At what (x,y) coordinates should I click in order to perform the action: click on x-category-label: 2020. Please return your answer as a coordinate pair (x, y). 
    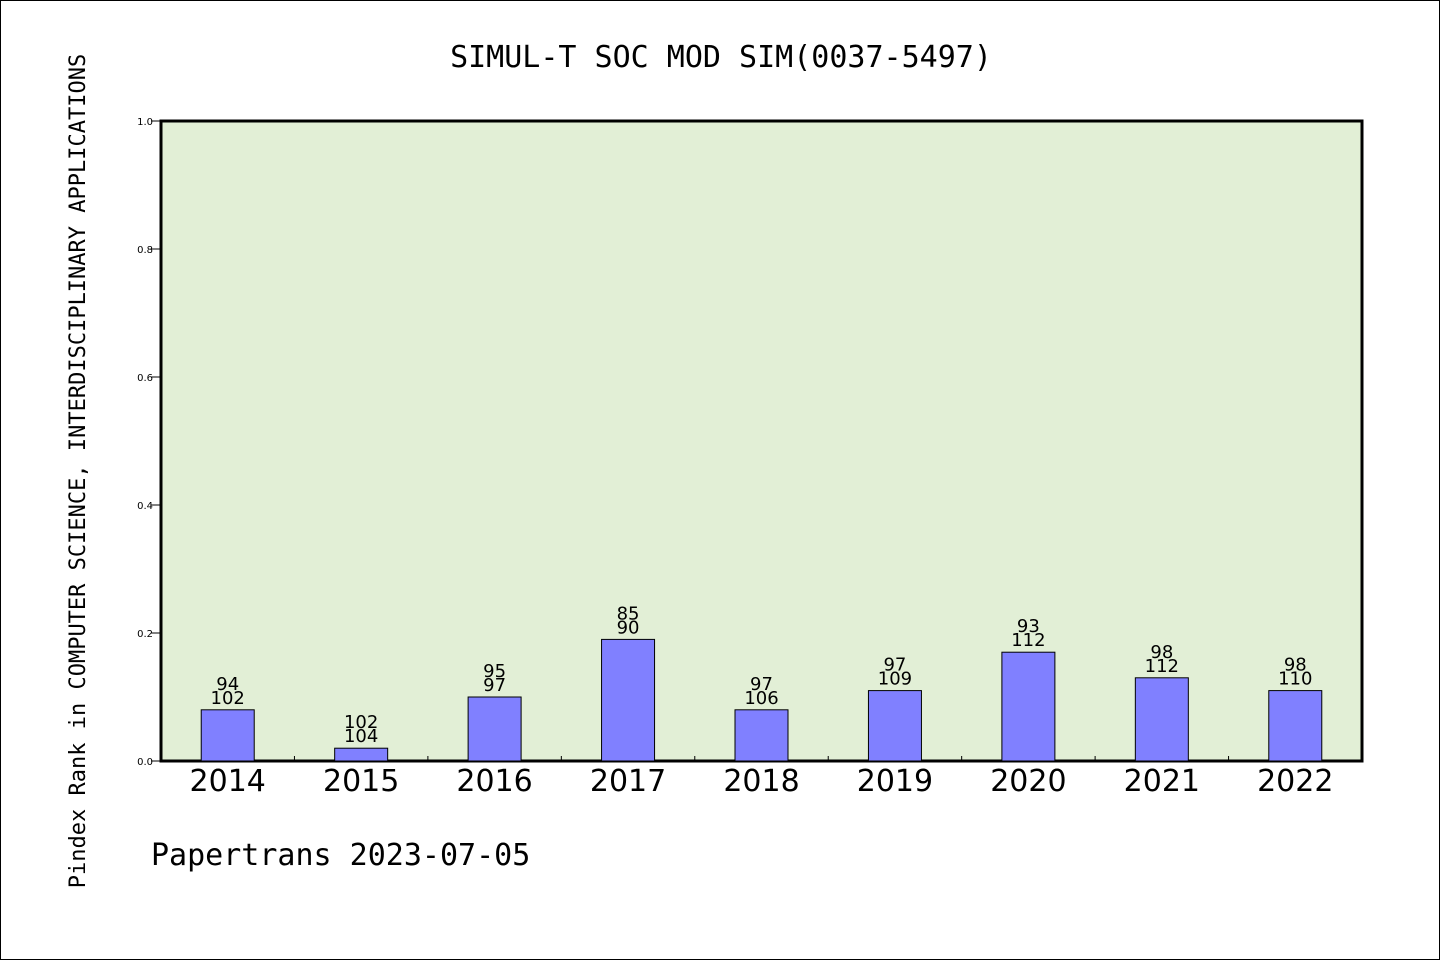
    Looking at the image, I should click on (1028, 781).